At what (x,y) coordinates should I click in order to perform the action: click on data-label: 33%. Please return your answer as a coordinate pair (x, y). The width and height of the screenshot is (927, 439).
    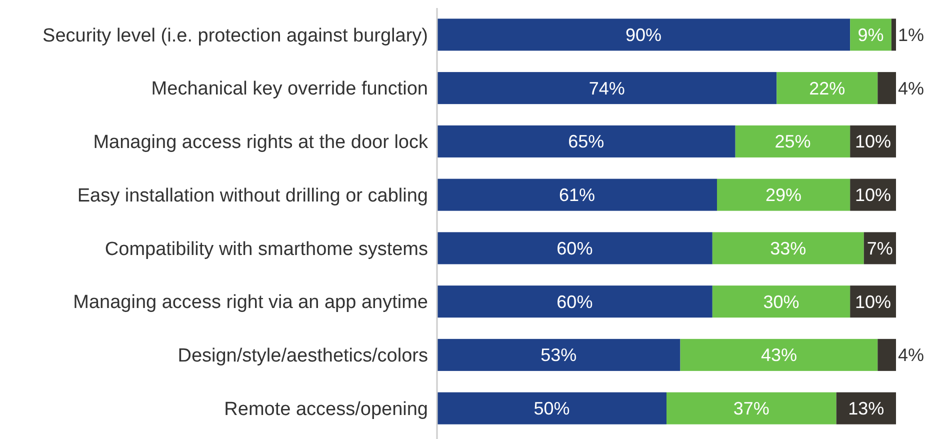
    Looking at the image, I should click on (788, 248).